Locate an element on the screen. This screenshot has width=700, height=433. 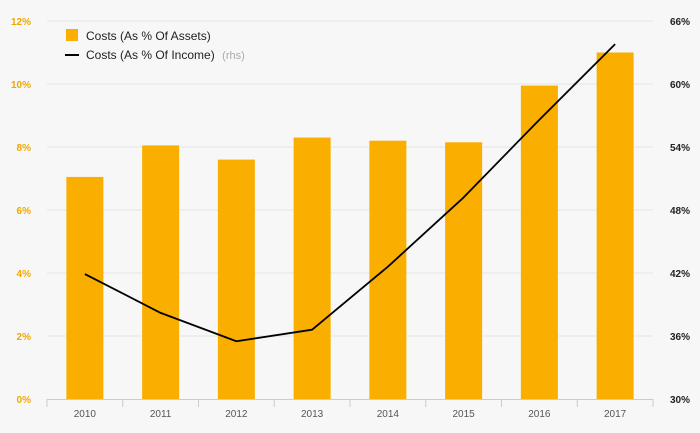
y-left-tick-label: 8% is located at coordinates (24, 148).